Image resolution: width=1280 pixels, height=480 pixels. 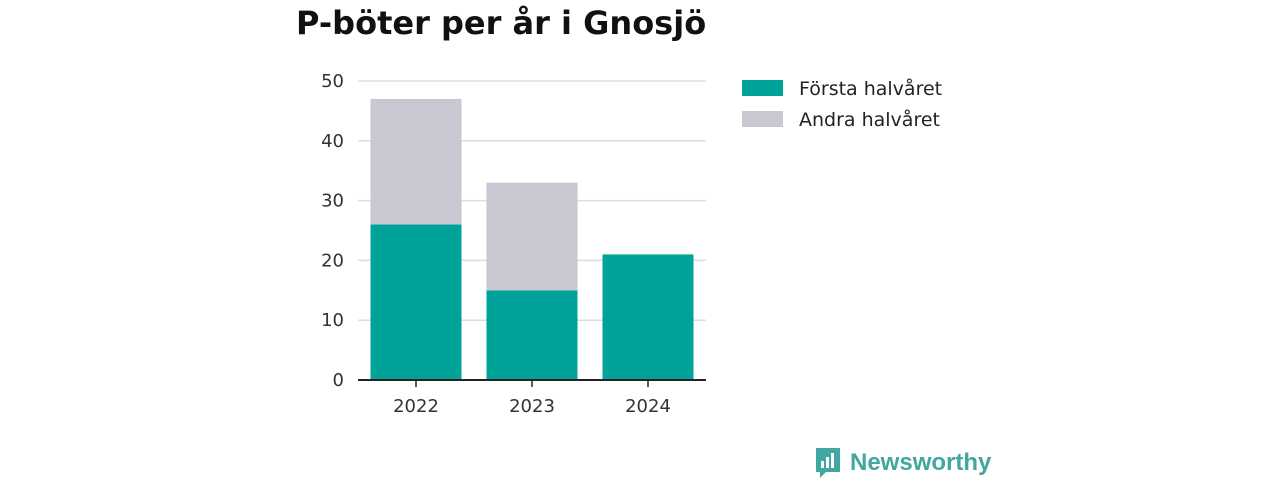 I want to click on y-tick-label: 30, so click(x=332, y=201).